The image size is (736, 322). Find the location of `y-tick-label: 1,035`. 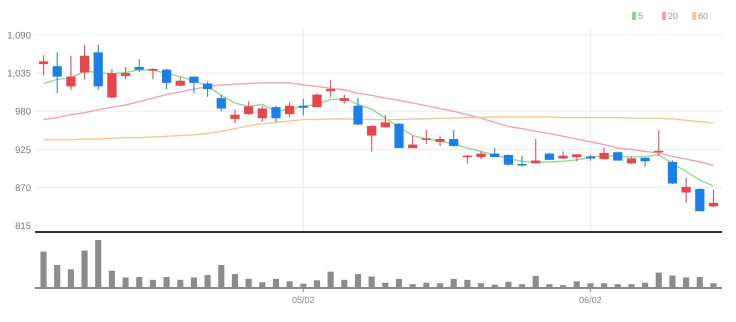

y-tick-label: 1,035 is located at coordinates (19, 74).